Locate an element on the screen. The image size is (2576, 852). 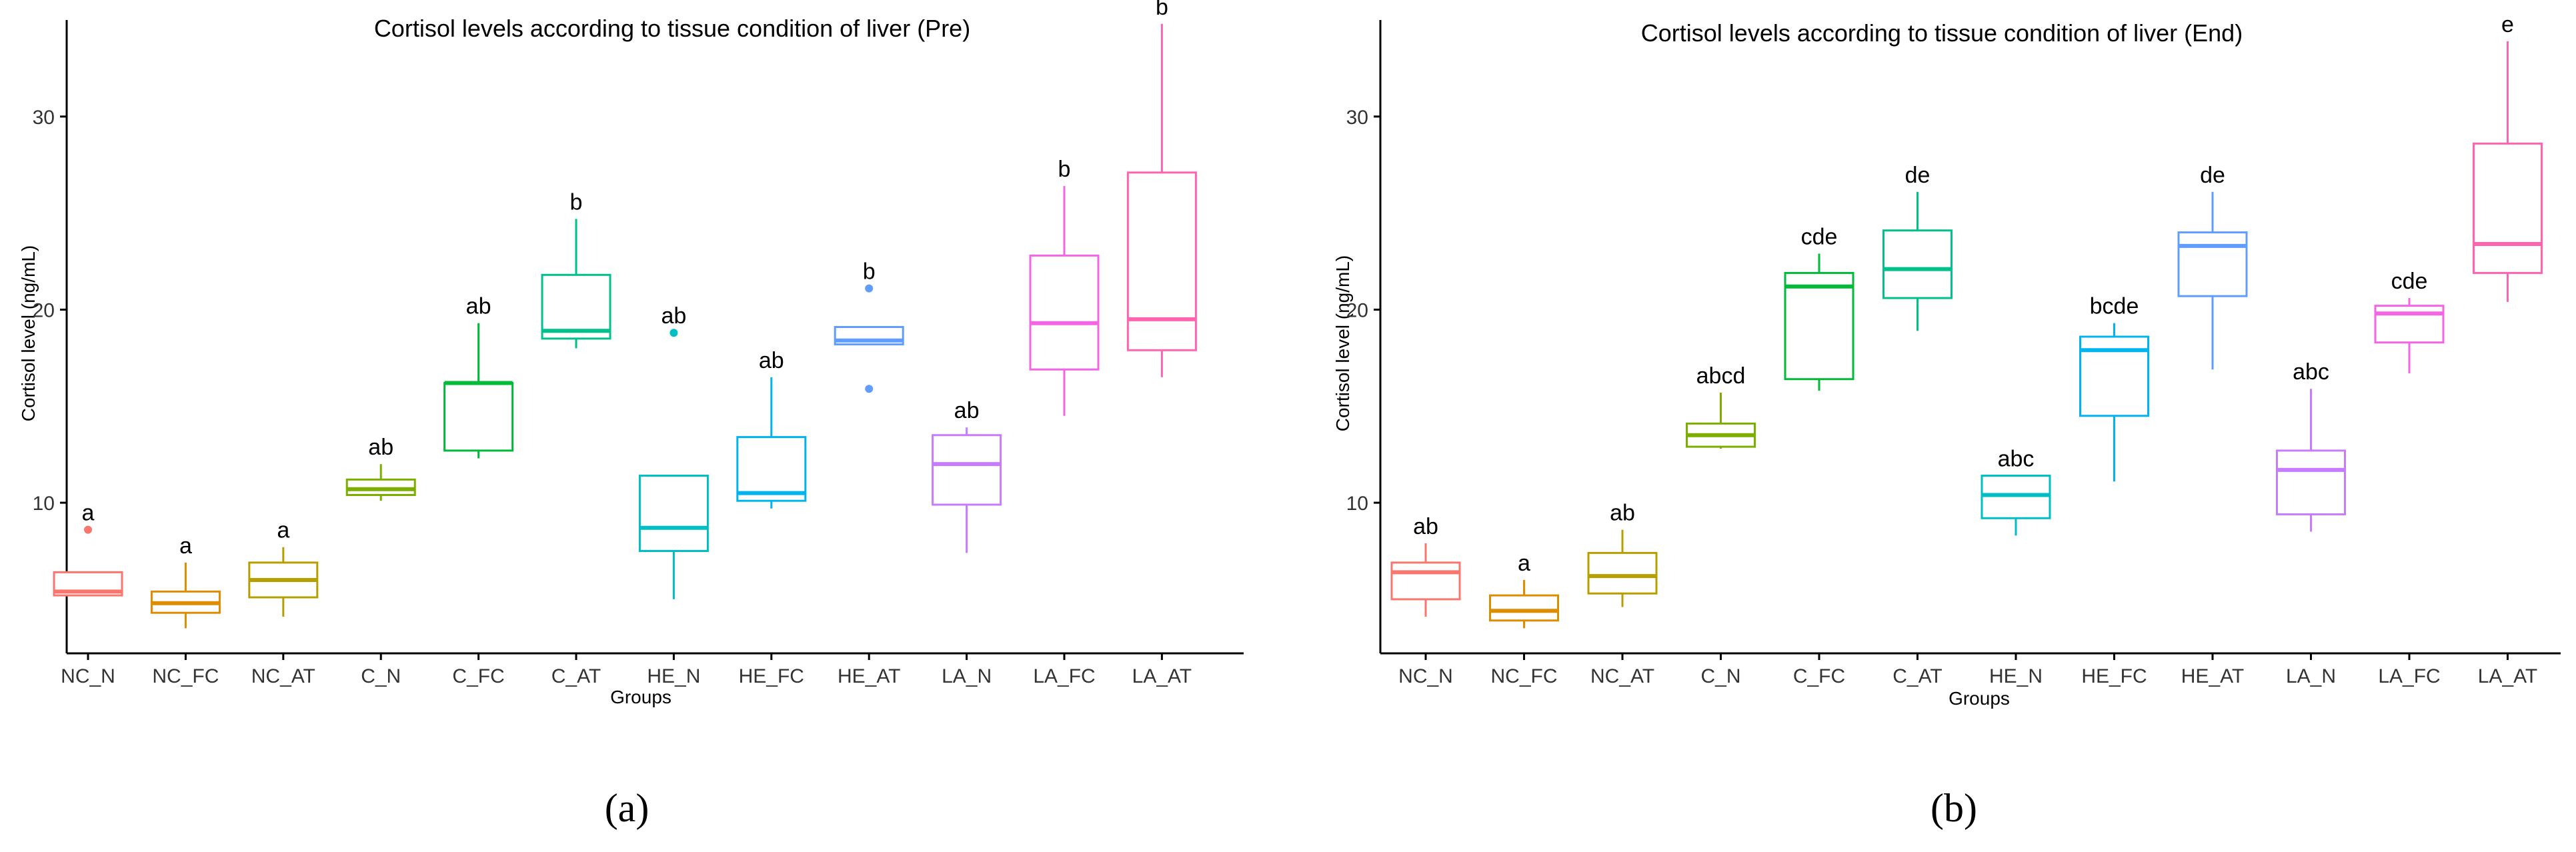
box-he-at is located at coordinates (2212, 280).